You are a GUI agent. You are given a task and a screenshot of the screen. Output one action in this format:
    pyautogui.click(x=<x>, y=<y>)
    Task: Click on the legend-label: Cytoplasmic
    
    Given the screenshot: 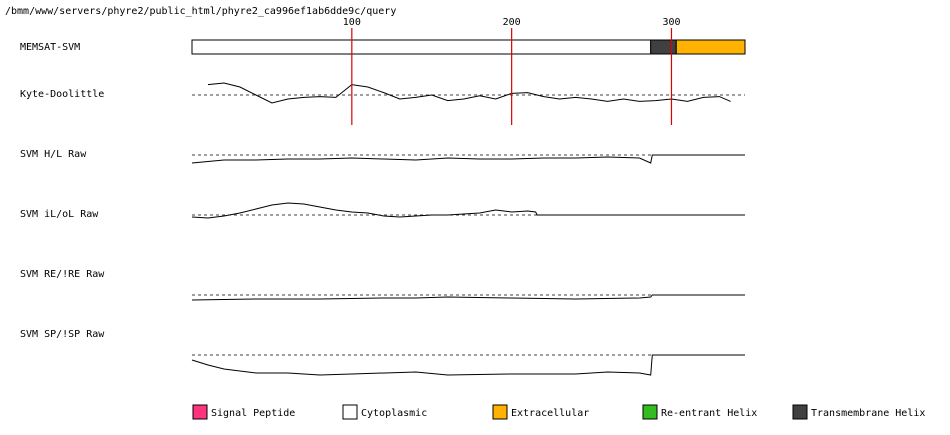 What is the action you would take?
    pyautogui.click(x=394, y=413)
    